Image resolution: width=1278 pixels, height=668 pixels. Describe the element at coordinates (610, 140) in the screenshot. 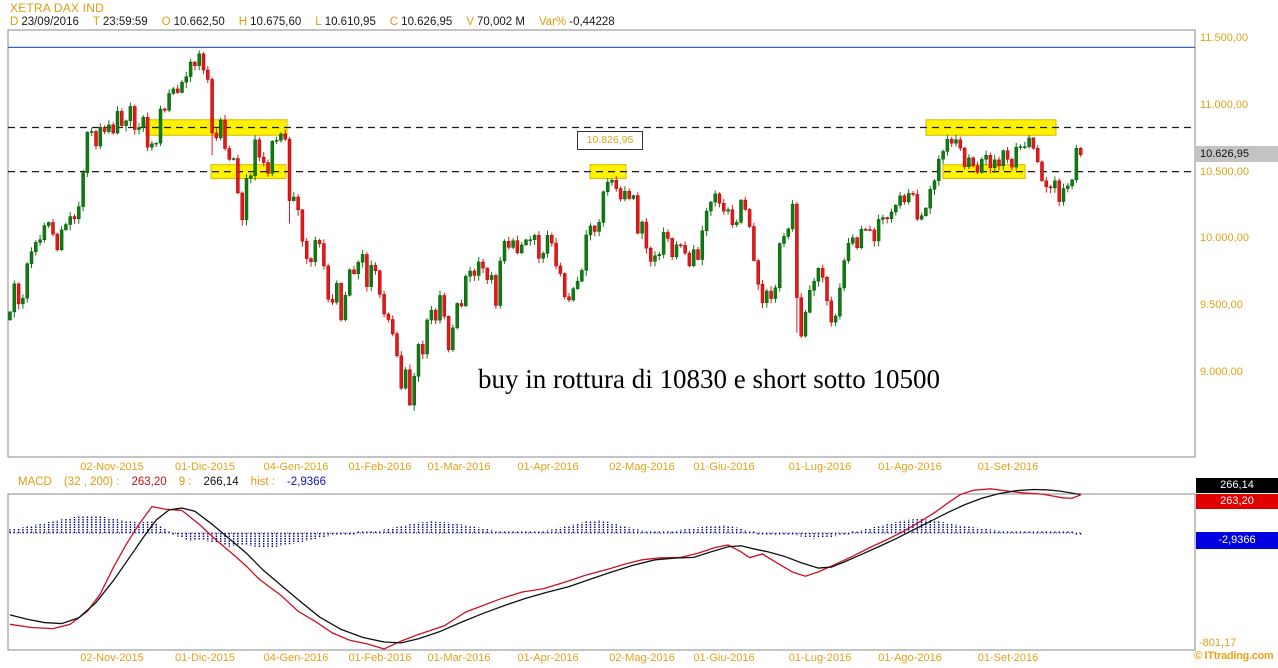

I see `resistance-level-label: 10.826,95` at that location.